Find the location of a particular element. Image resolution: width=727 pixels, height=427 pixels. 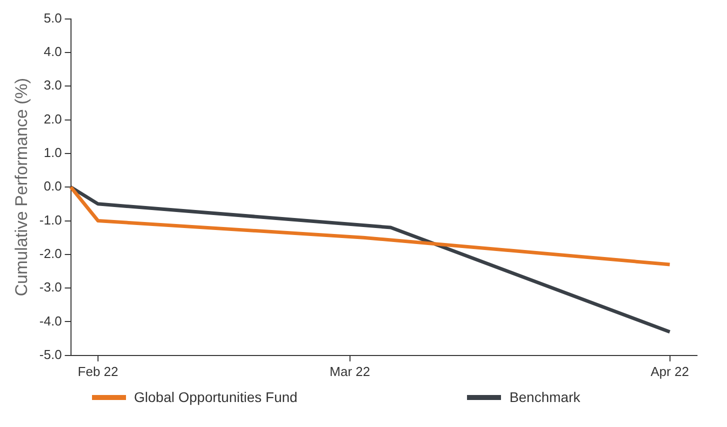

y-tick-label: 5.0 is located at coordinates (53, 18).